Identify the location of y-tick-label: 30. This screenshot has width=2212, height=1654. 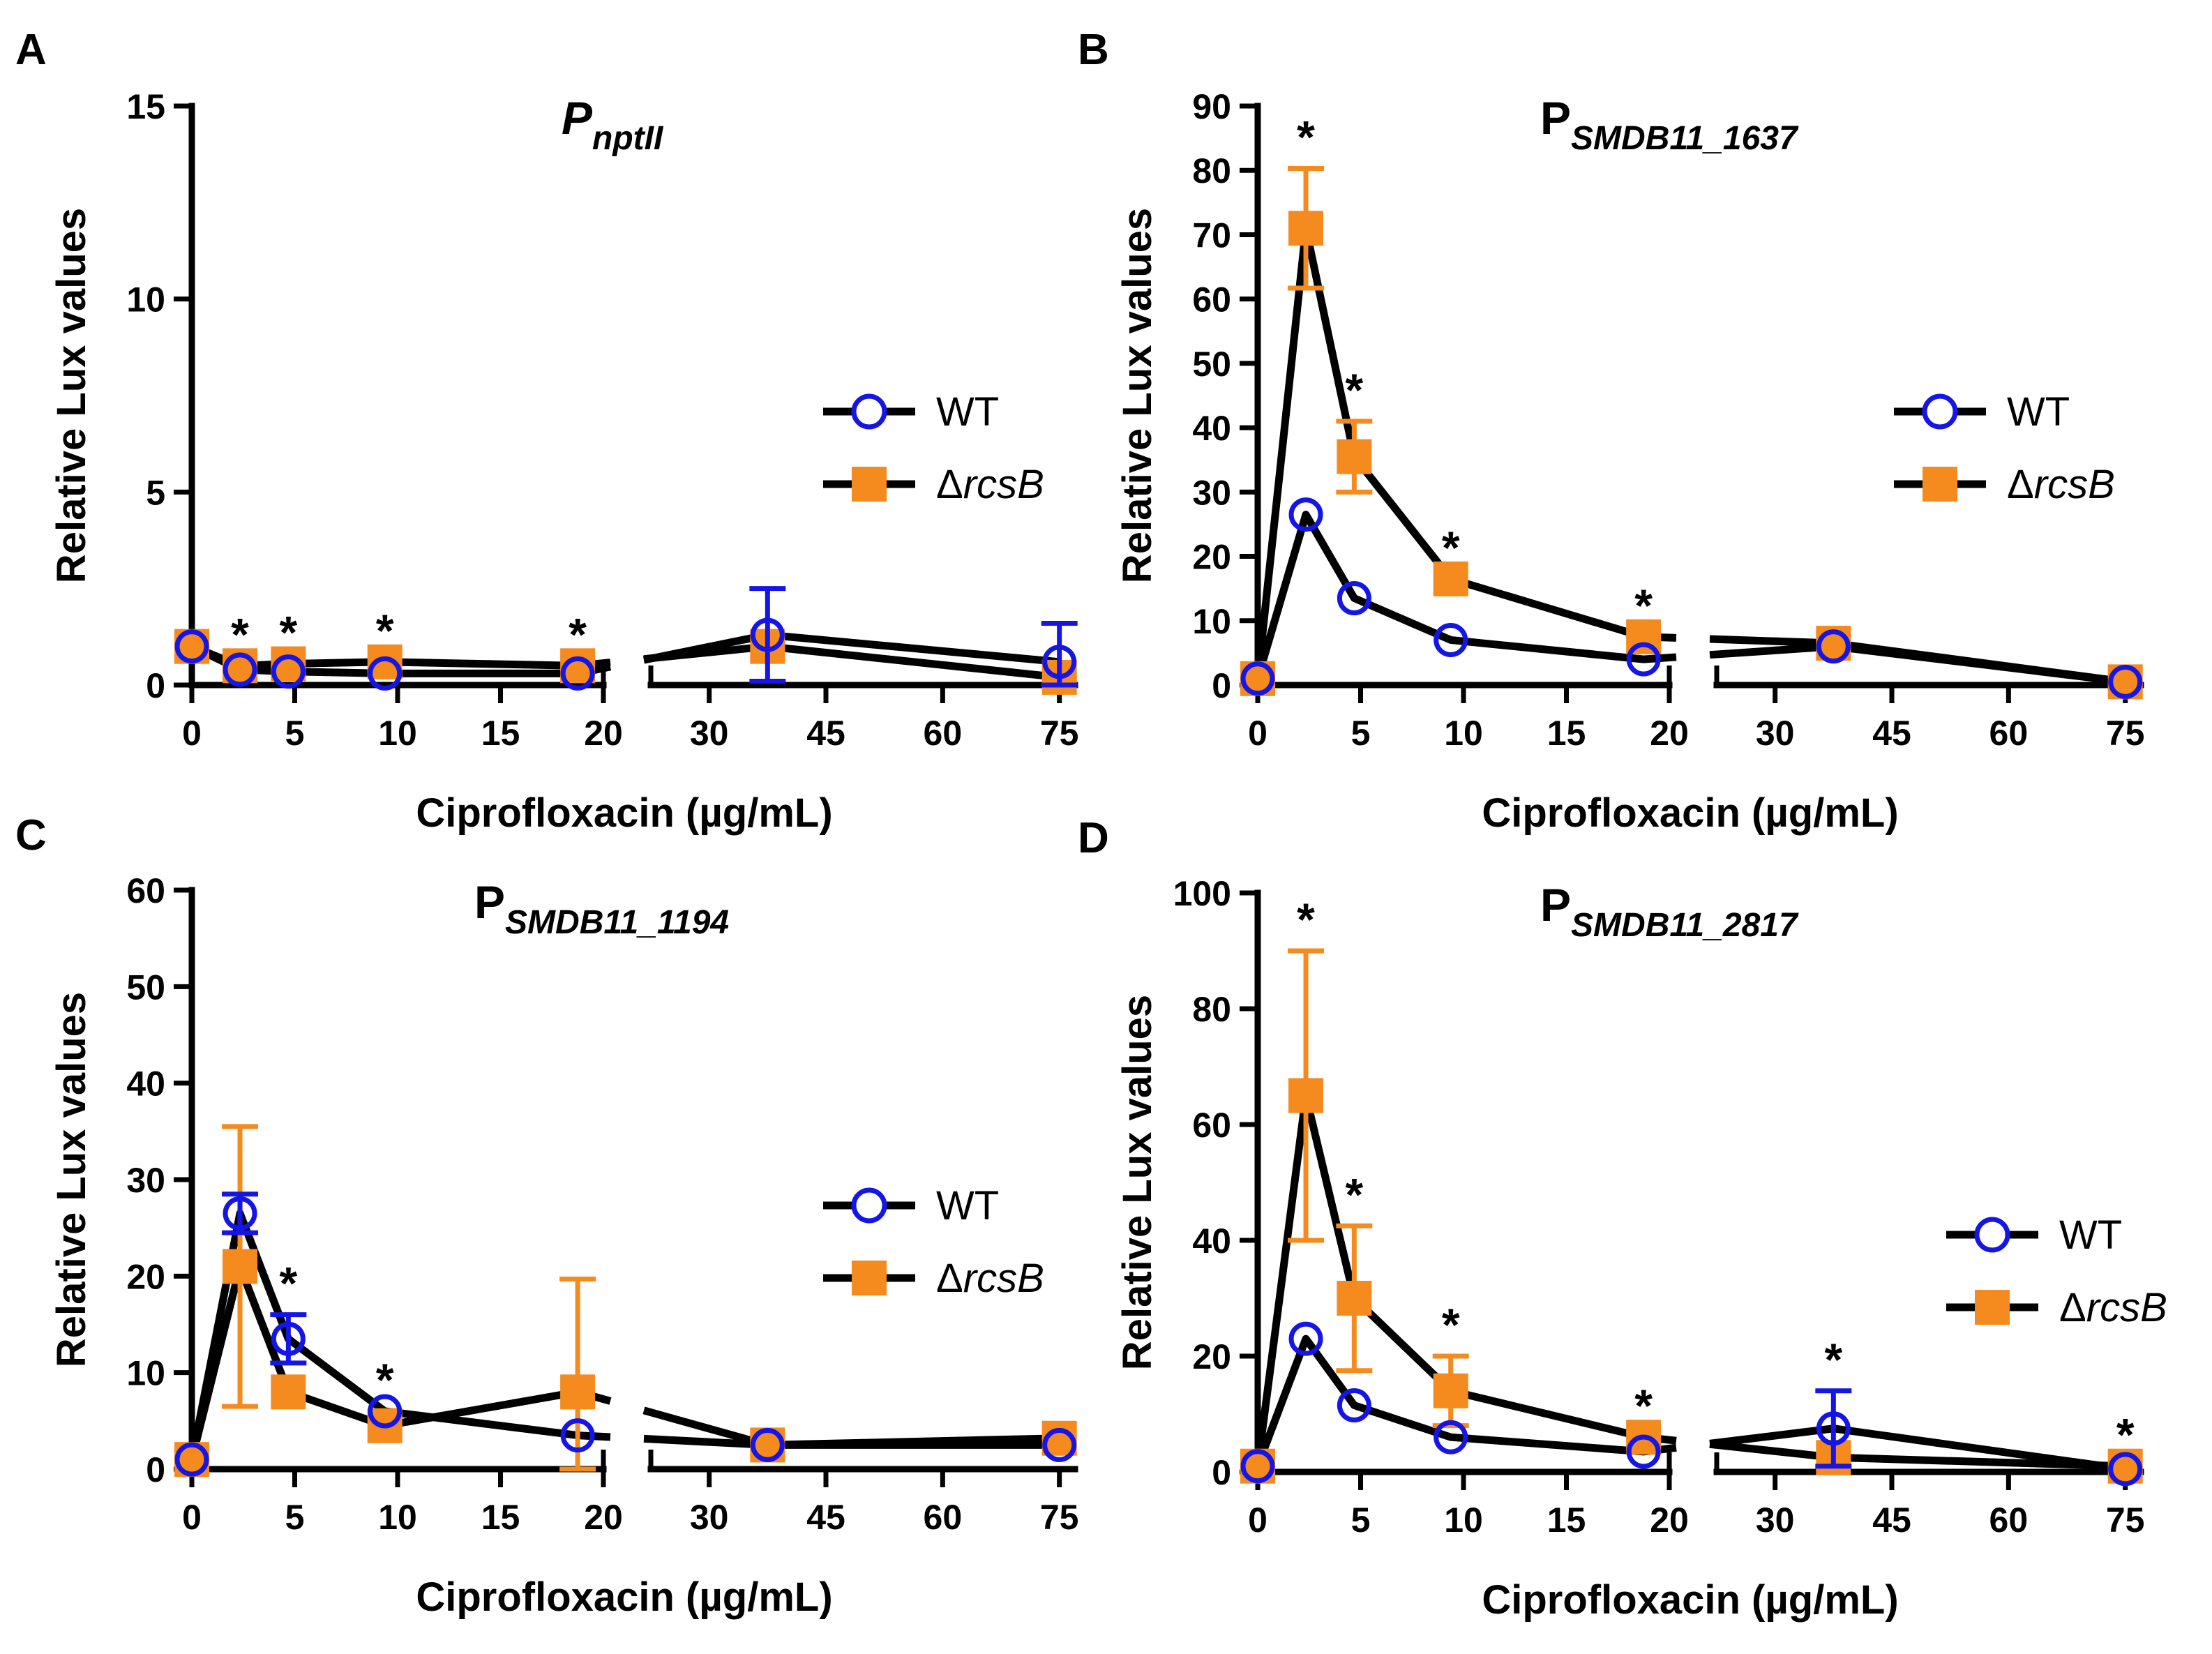
(1211, 492).